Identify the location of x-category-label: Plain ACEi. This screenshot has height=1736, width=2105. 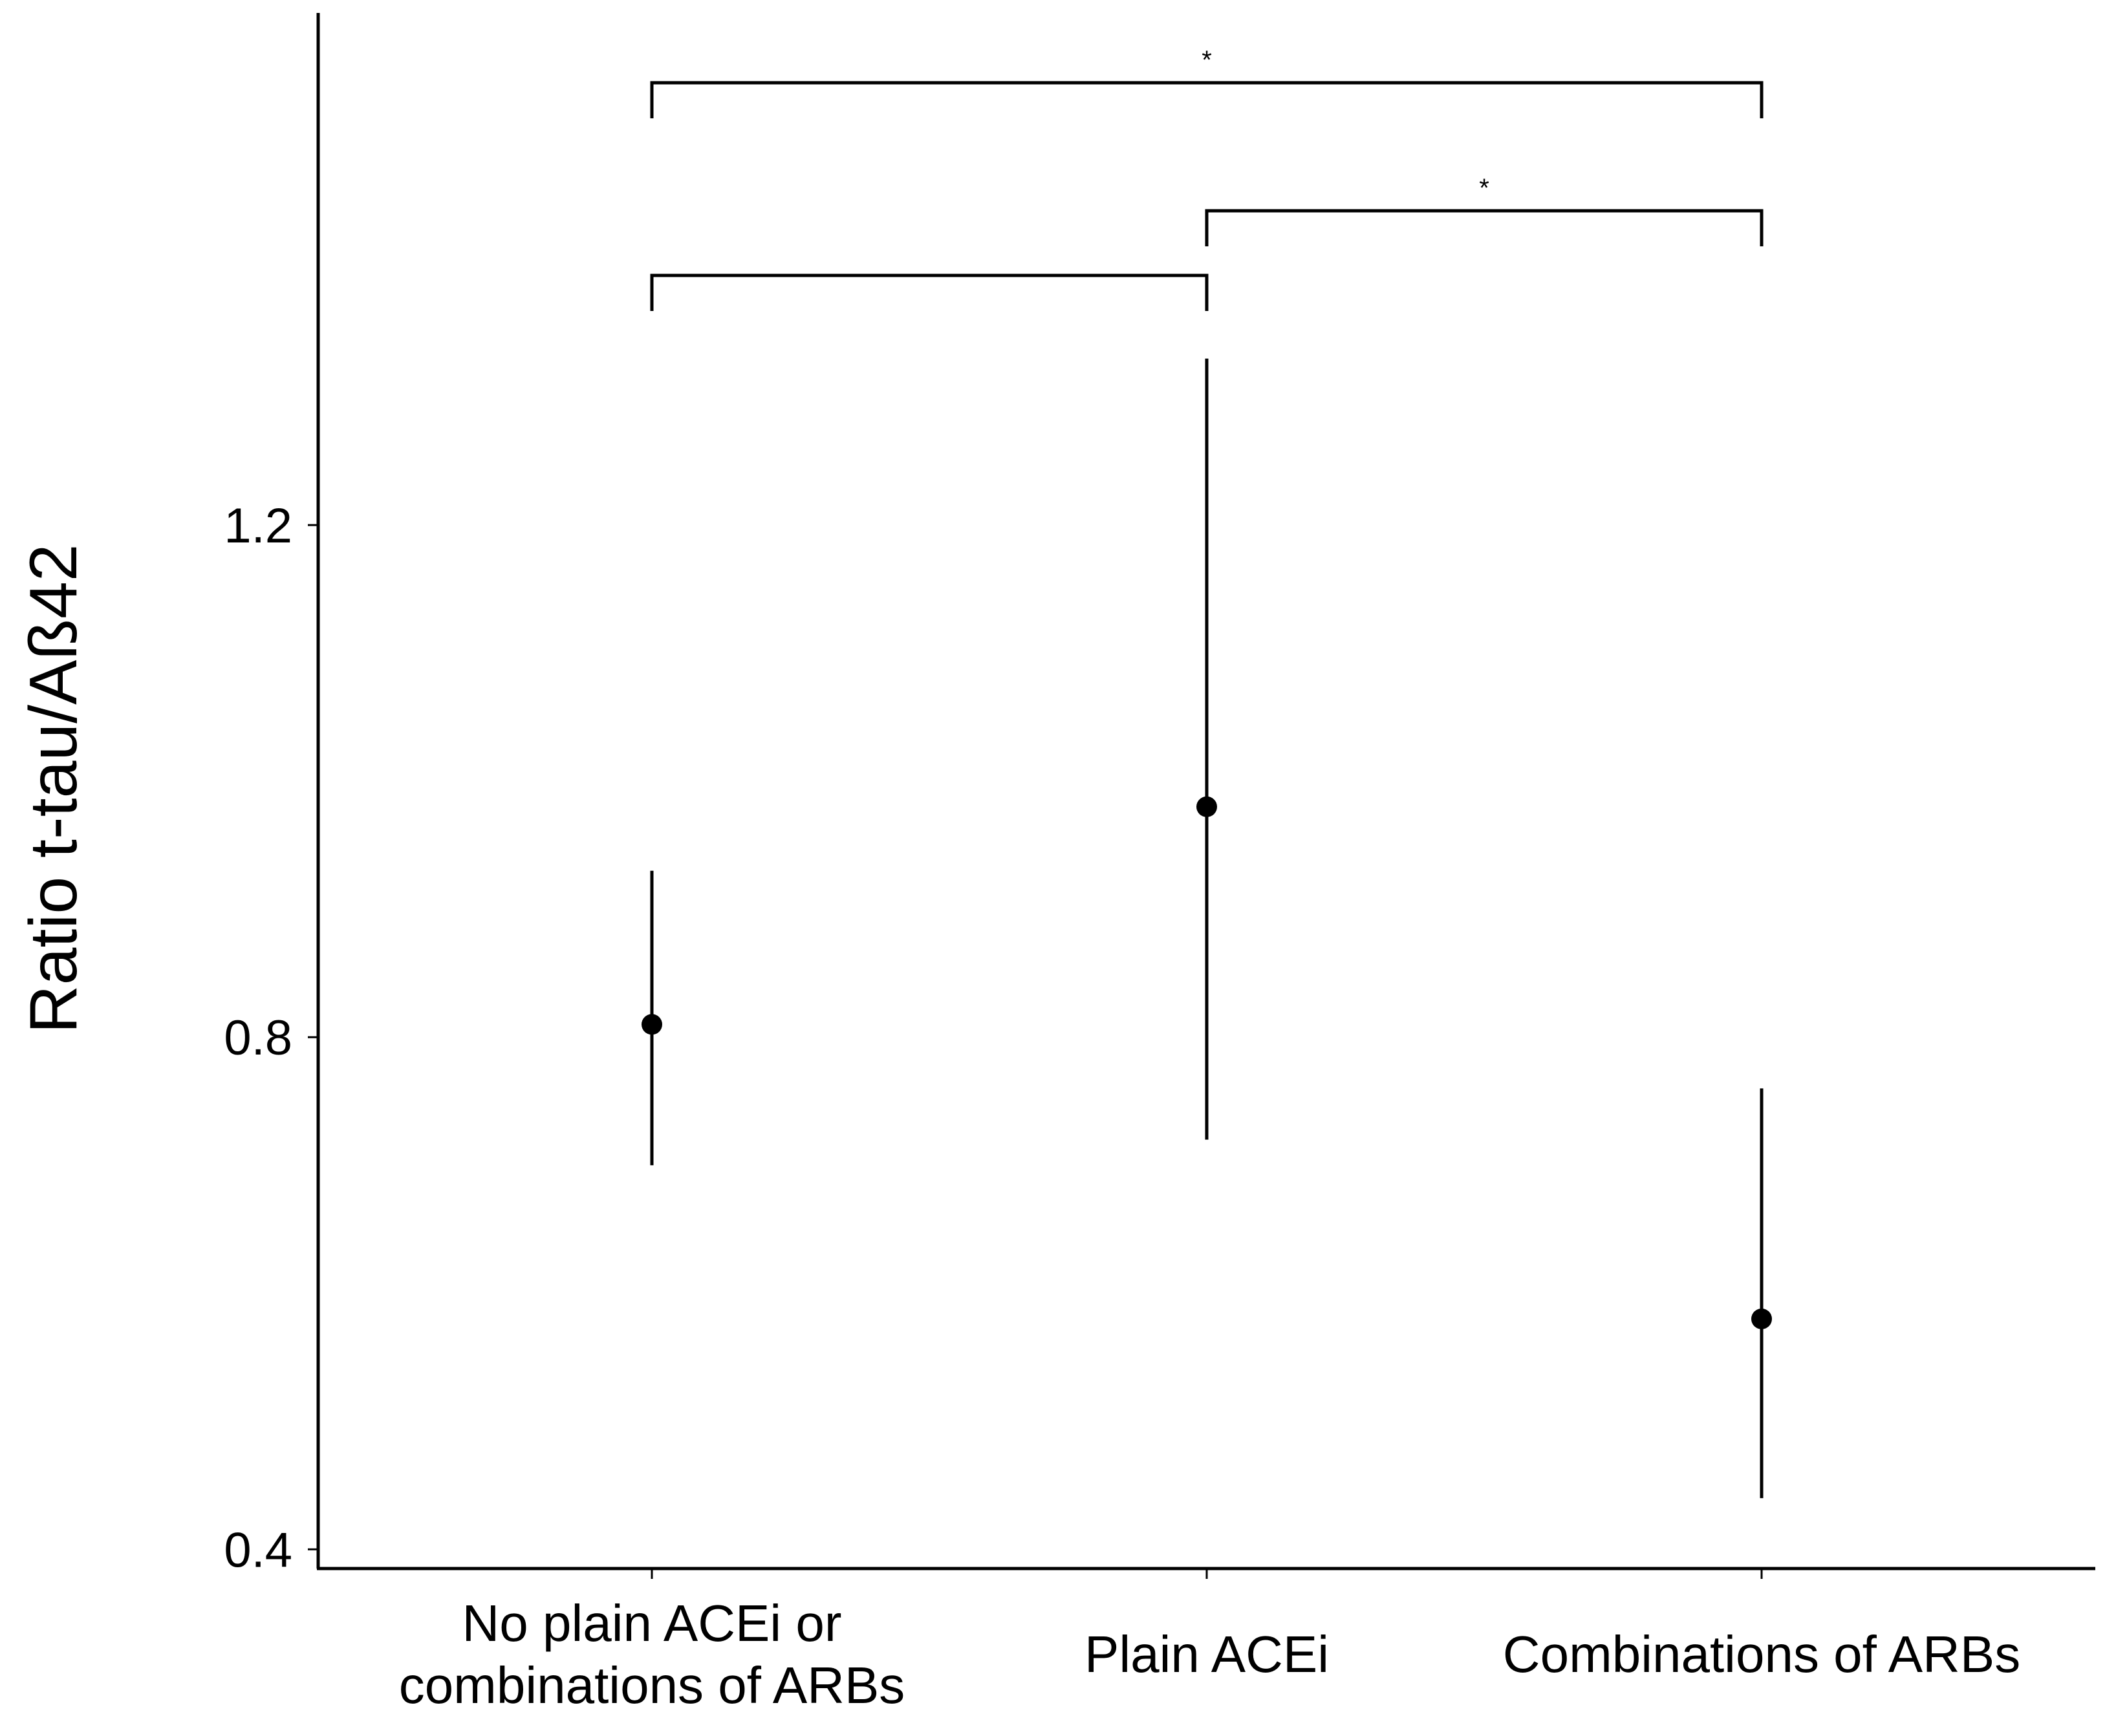
(1207, 1654).